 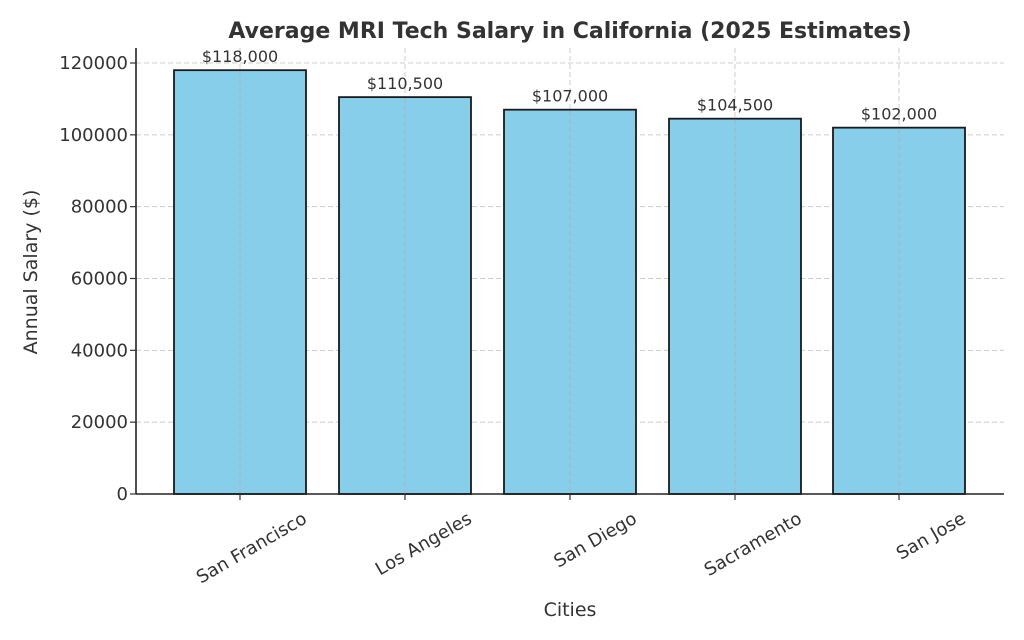 I want to click on y-tick-label: 0, so click(x=122, y=494).